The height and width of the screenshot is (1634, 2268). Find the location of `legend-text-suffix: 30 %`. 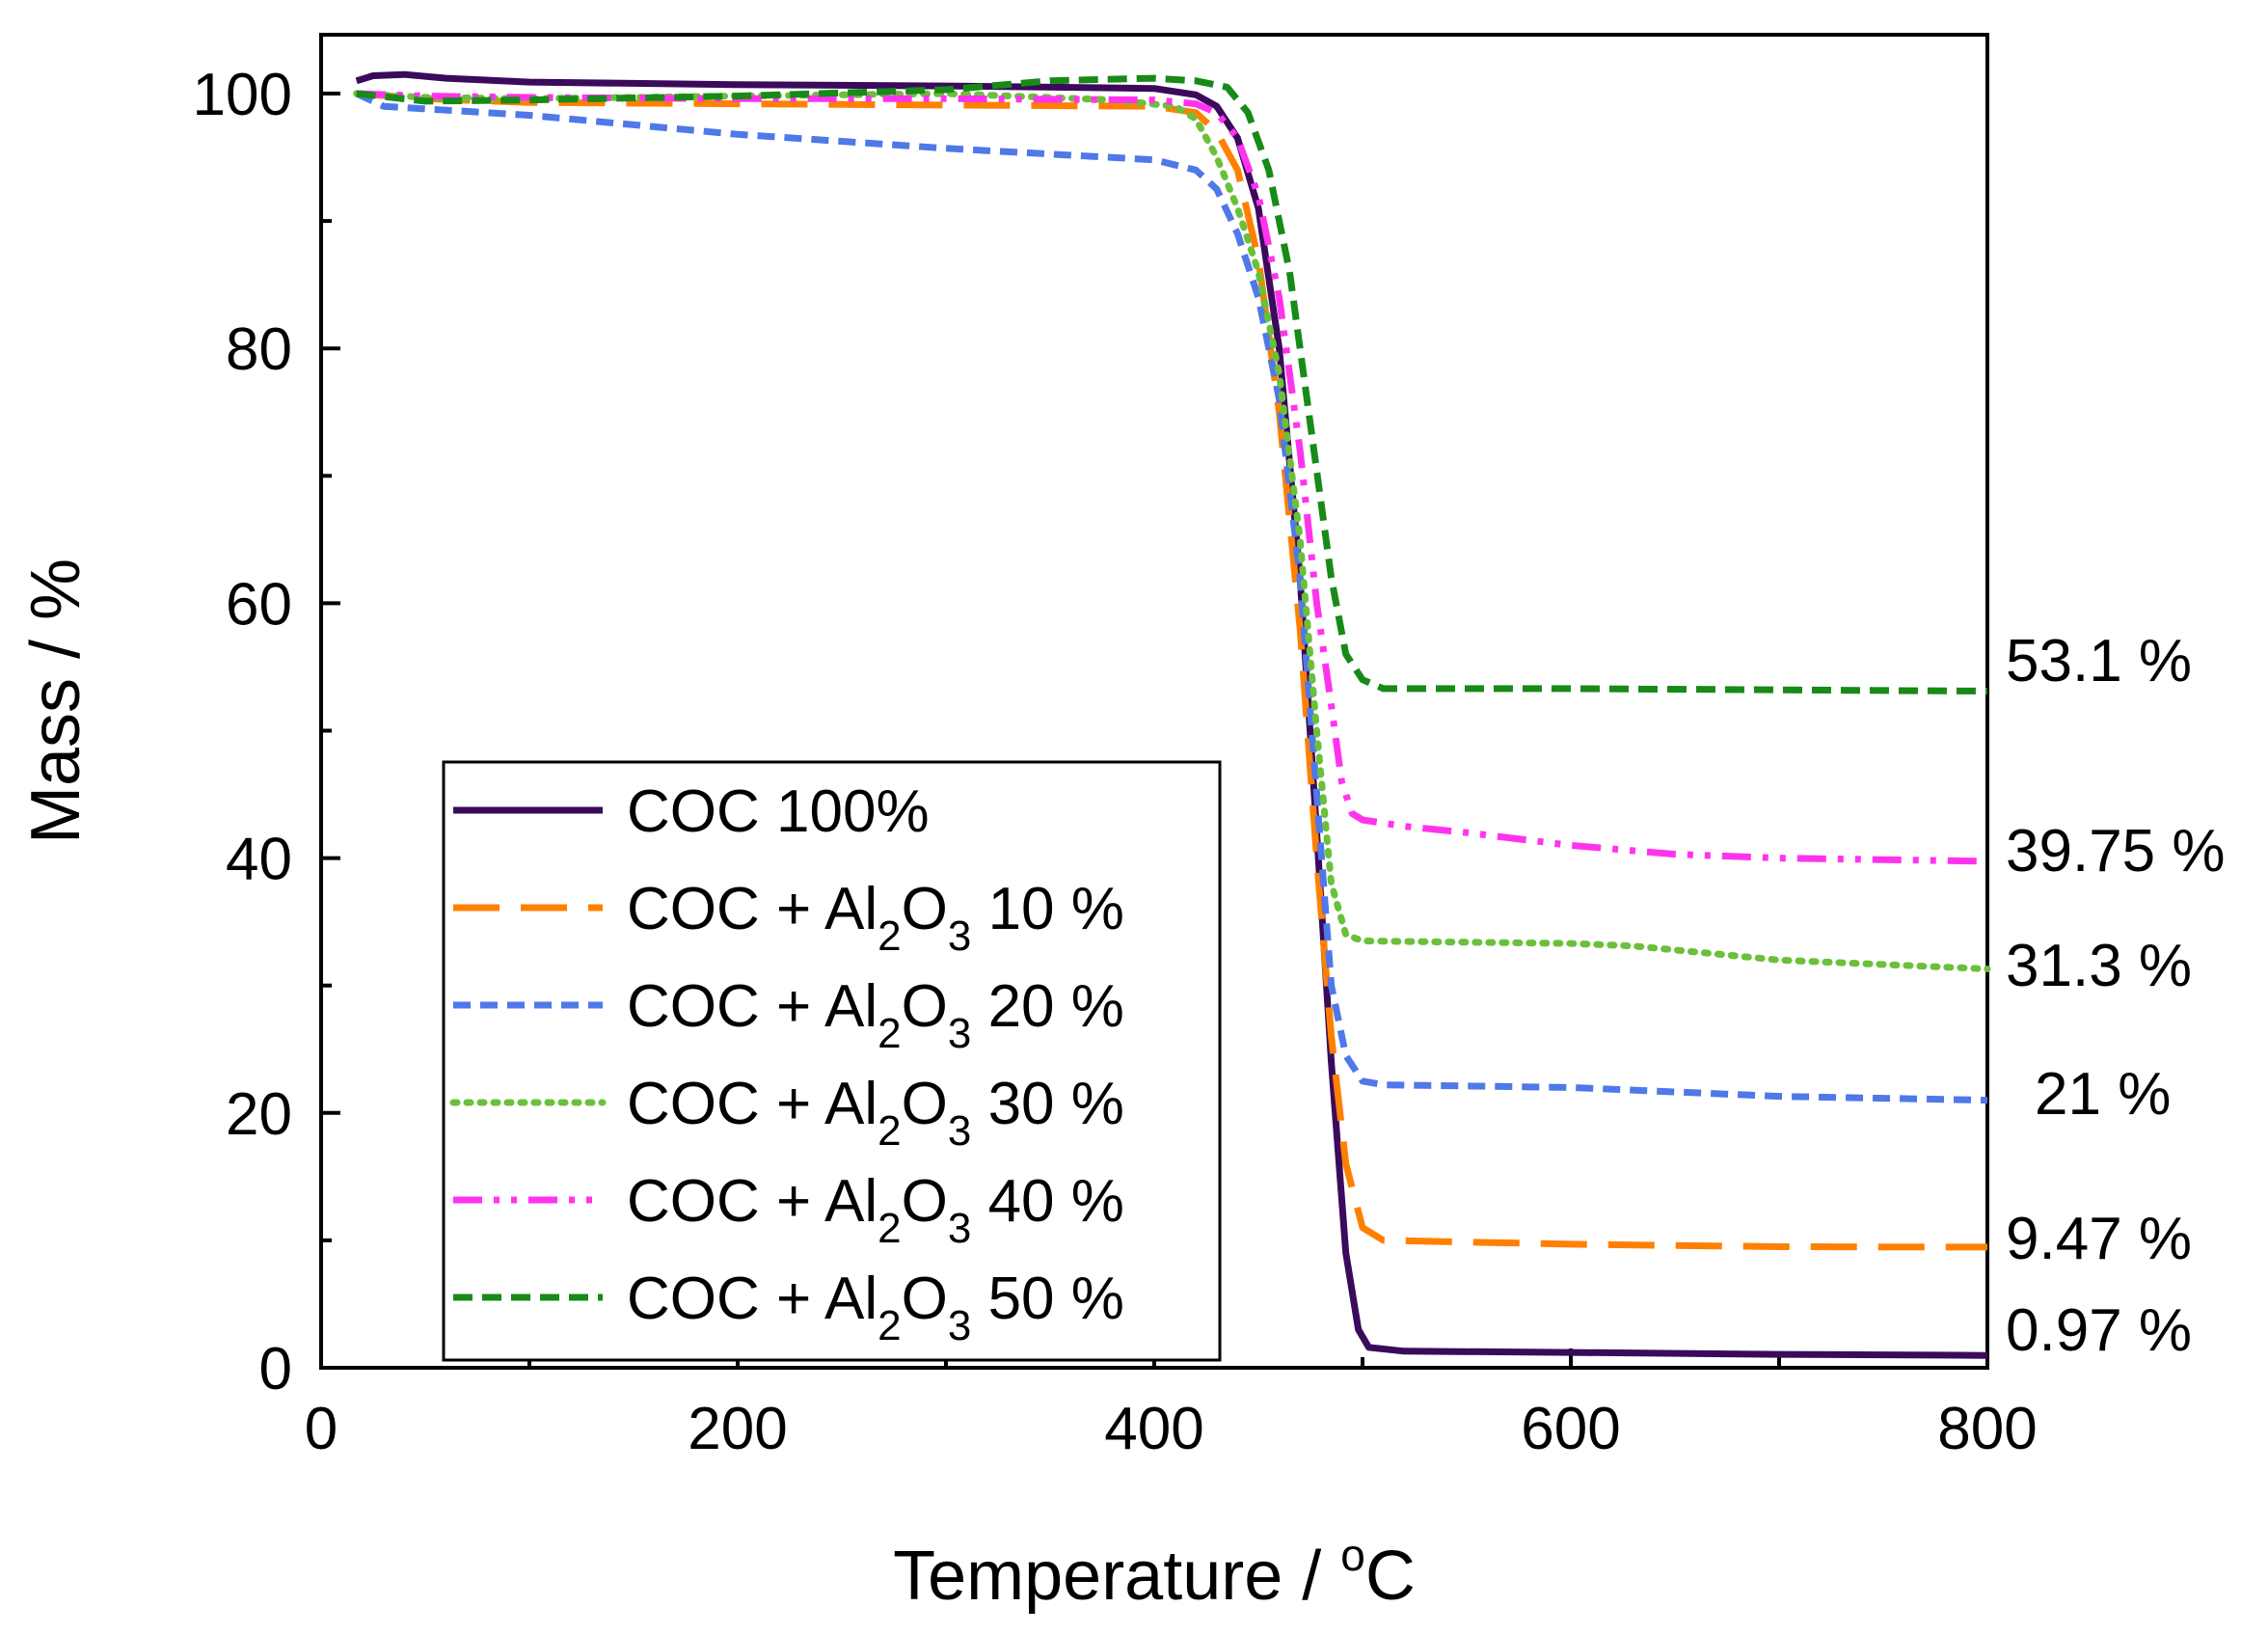

legend-text-suffix: 30 % is located at coordinates (1047, 1104).